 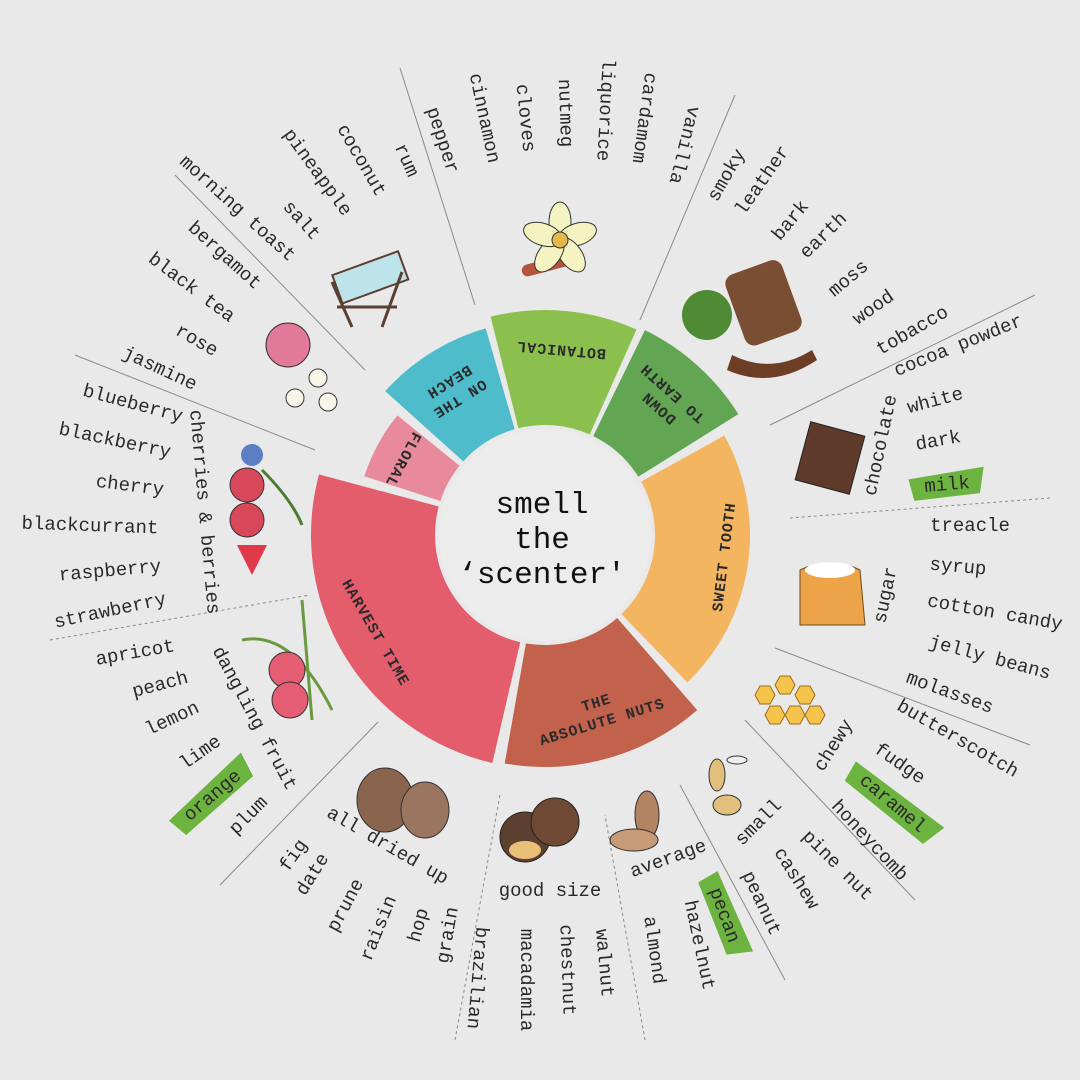 I want to click on scent-label-text: moss, so click(x=848, y=279).